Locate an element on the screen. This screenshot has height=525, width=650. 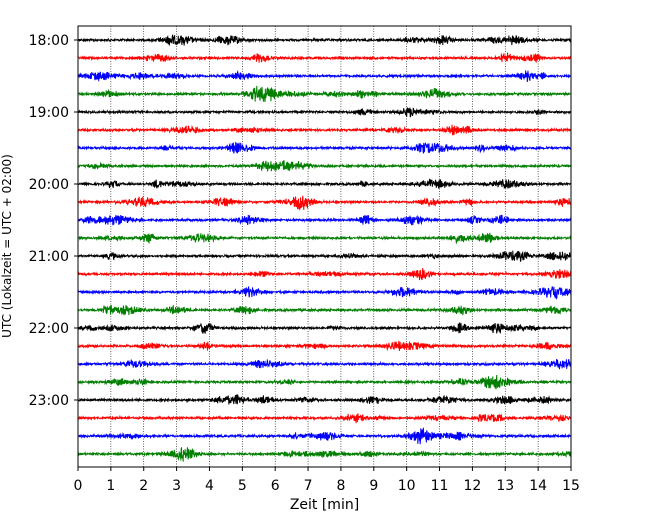
y-tick-label-23:00: 23:00 is located at coordinates (49, 401).